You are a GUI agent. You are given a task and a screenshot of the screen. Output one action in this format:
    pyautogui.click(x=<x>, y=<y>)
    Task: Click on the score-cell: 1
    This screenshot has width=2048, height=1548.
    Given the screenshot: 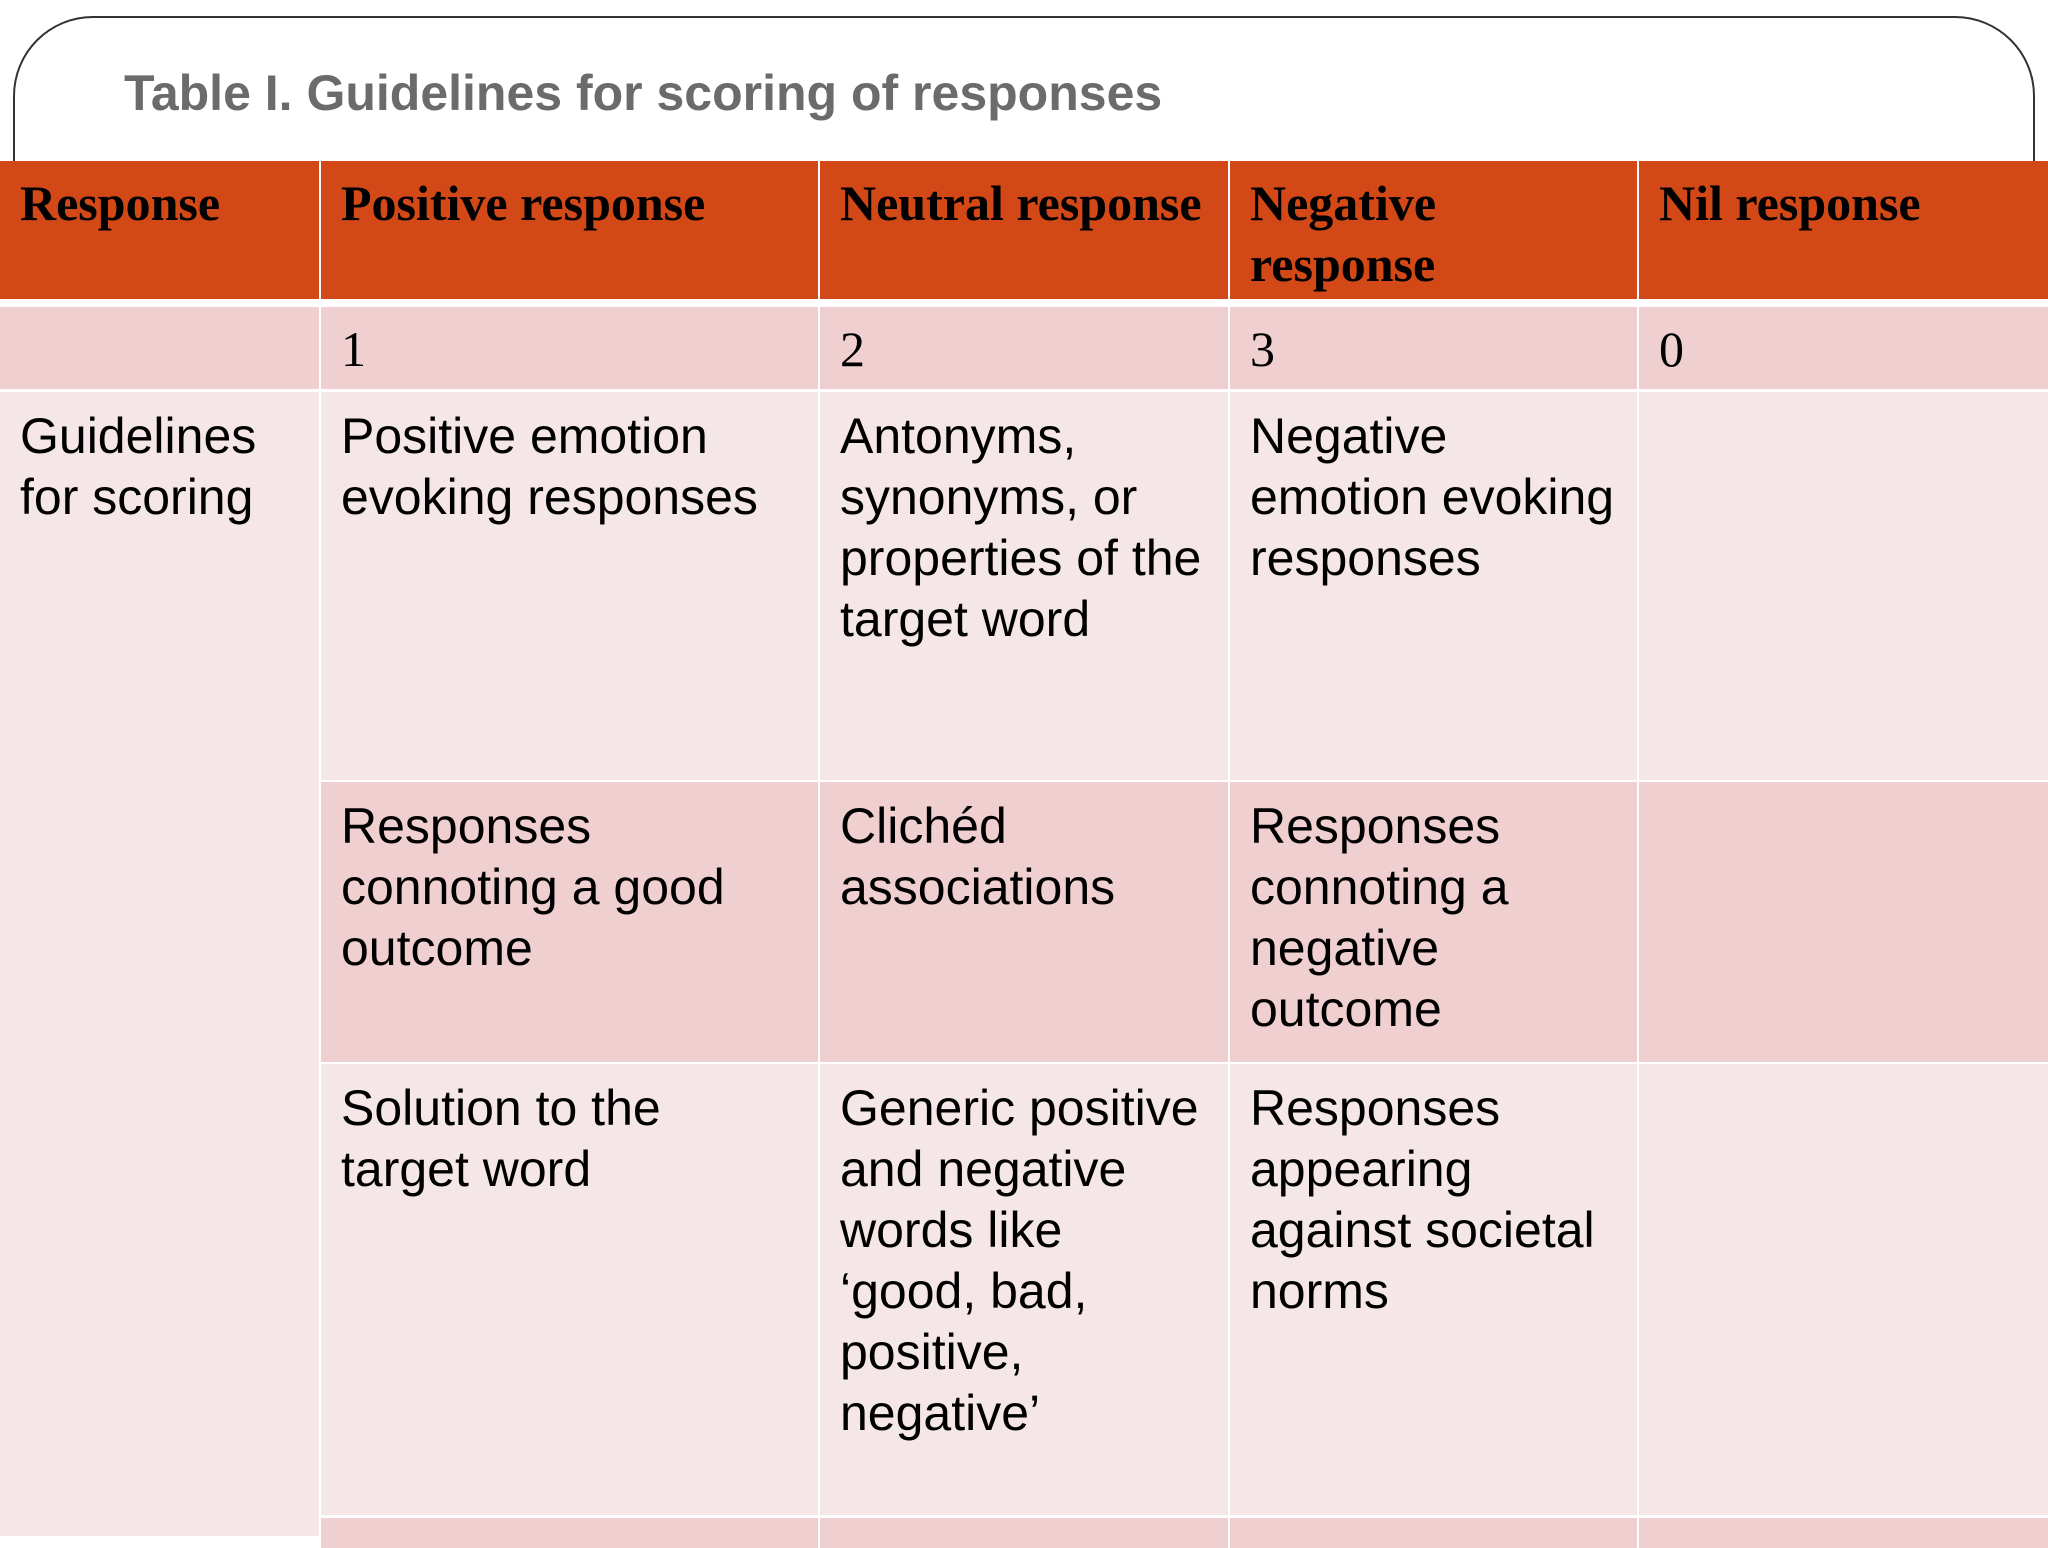 What is the action you would take?
    pyautogui.click(x=569, y=348)
    